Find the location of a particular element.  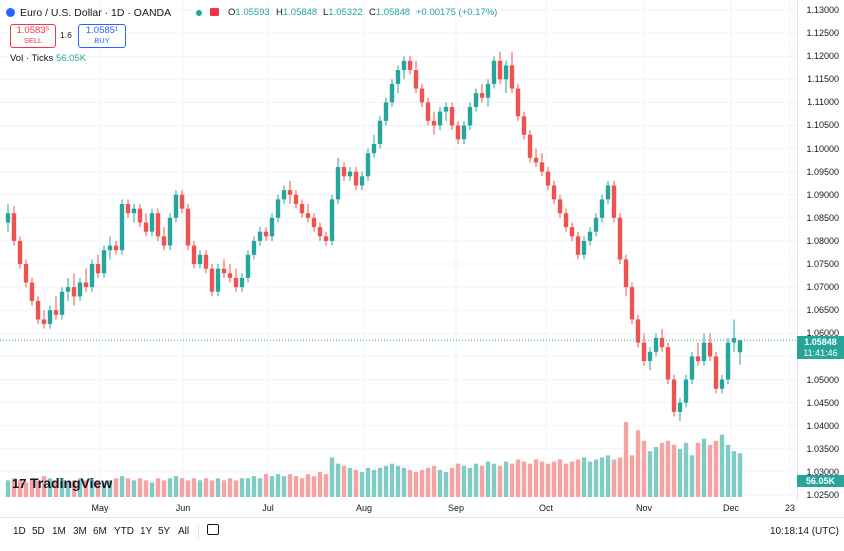

buy-button: 1.0585¹ BUY is located at coordinates (102, 36).